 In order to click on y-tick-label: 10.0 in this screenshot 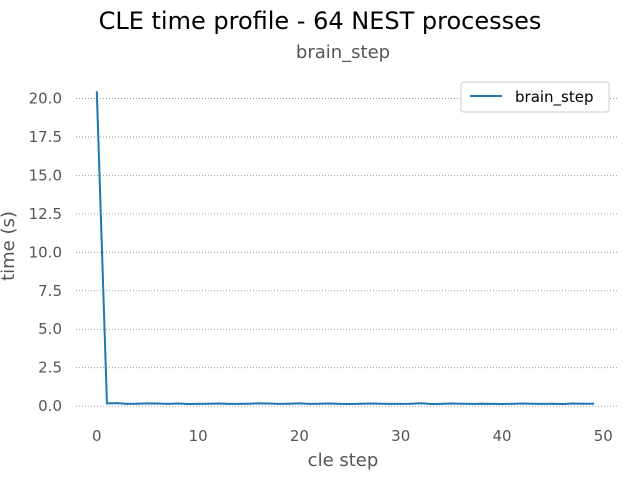, I will do `click(45, 252)`.